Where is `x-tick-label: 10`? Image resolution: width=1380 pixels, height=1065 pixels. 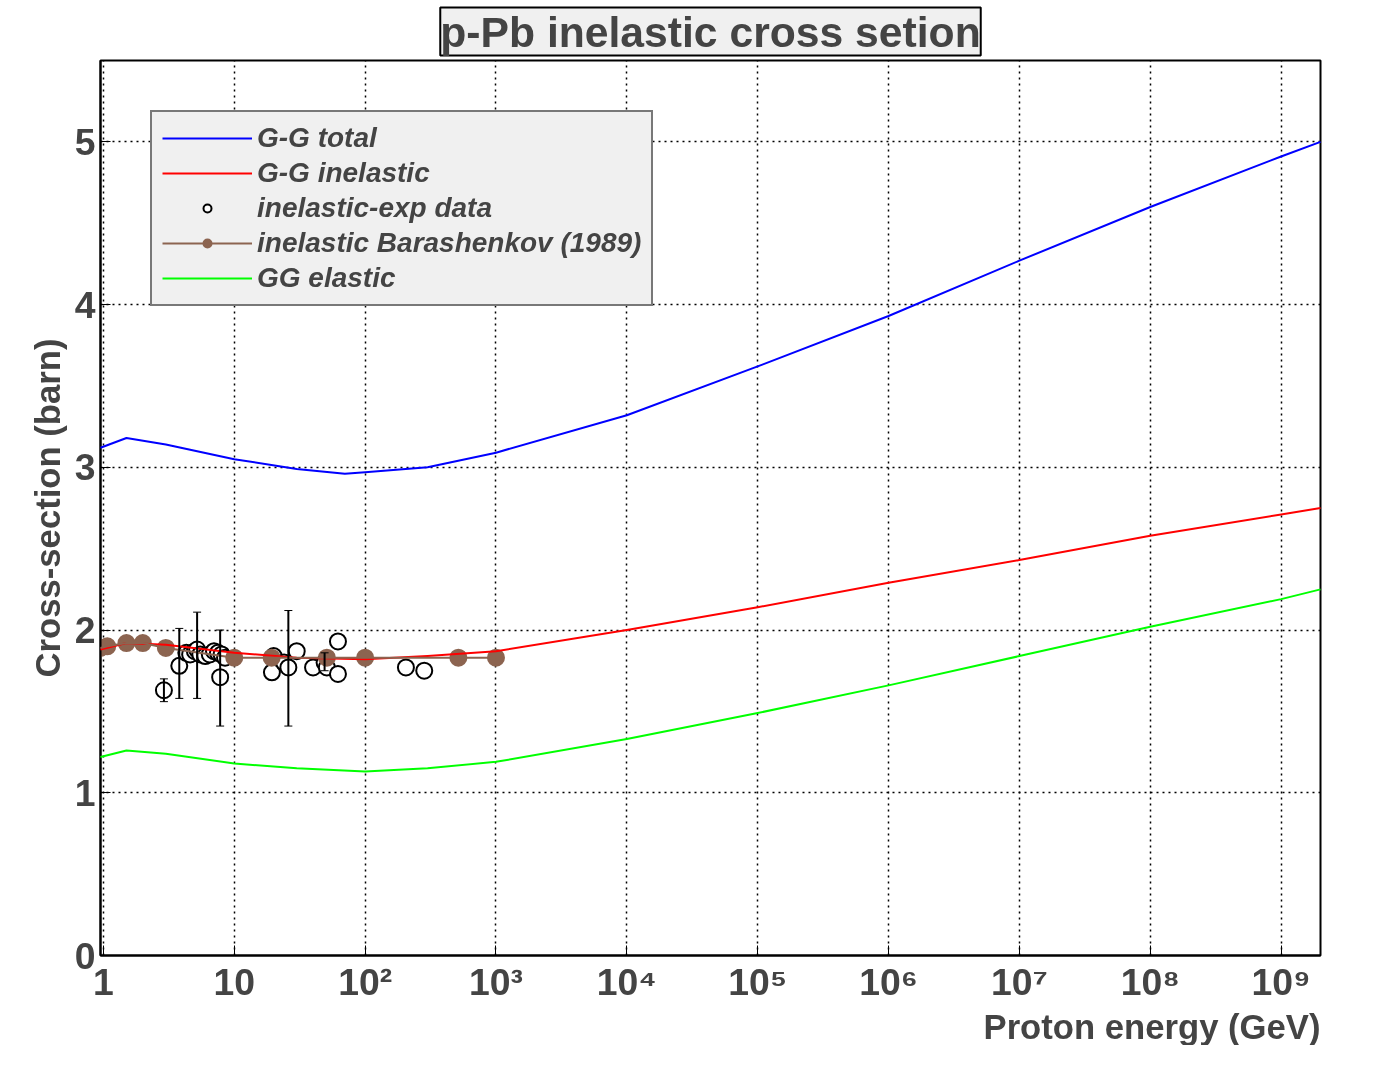 x-tick-label: 10 is located at coordinates (234, 981).